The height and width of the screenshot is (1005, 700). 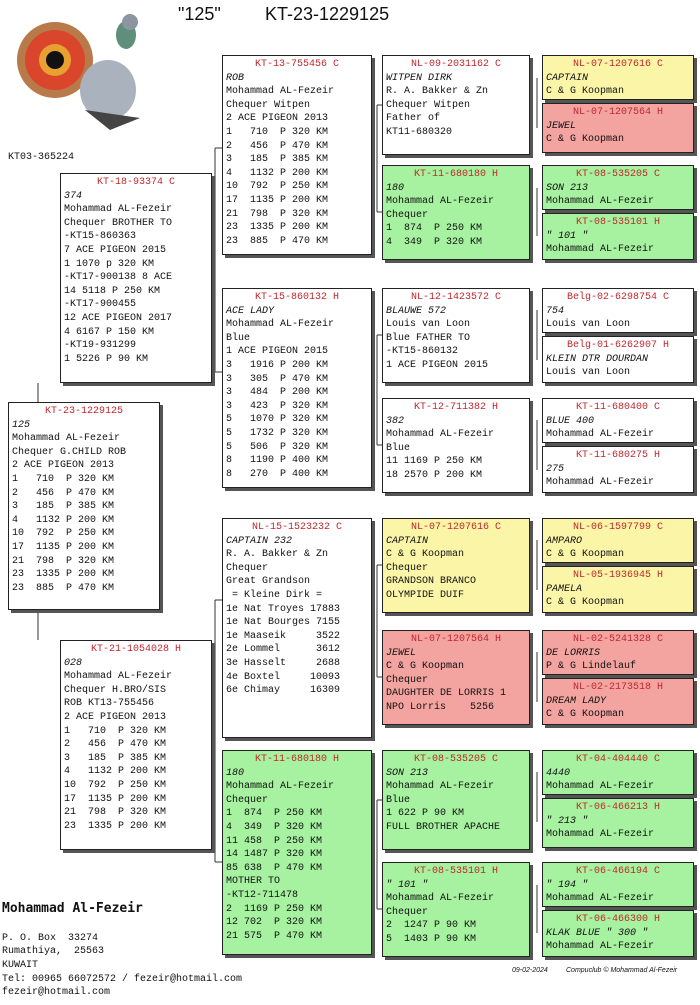 I want to click on pigeon-box: NL-06-1597799 C AMPARO C & G Koopman, so click(x=618, y=540).